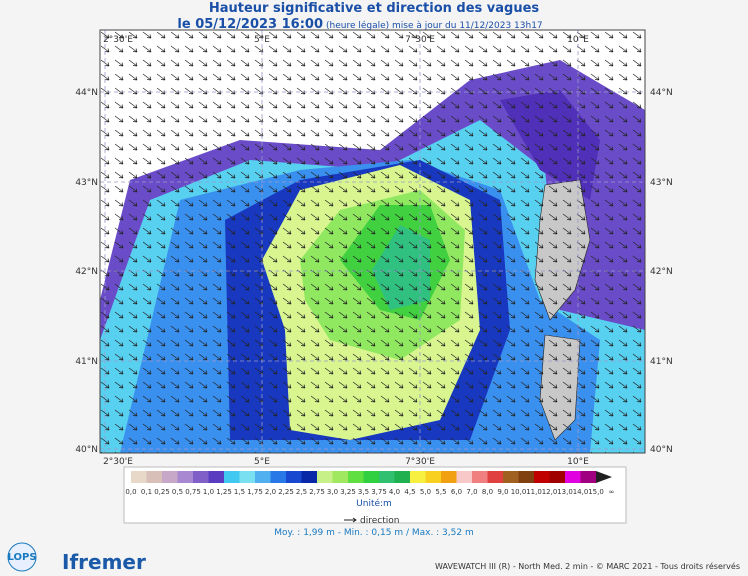 The image size is (748, 576). What do you see at coordinates (104, 562) in the screenshot?
I see `ifremer-logo: Ifremer` at bounding box center [104, 562].